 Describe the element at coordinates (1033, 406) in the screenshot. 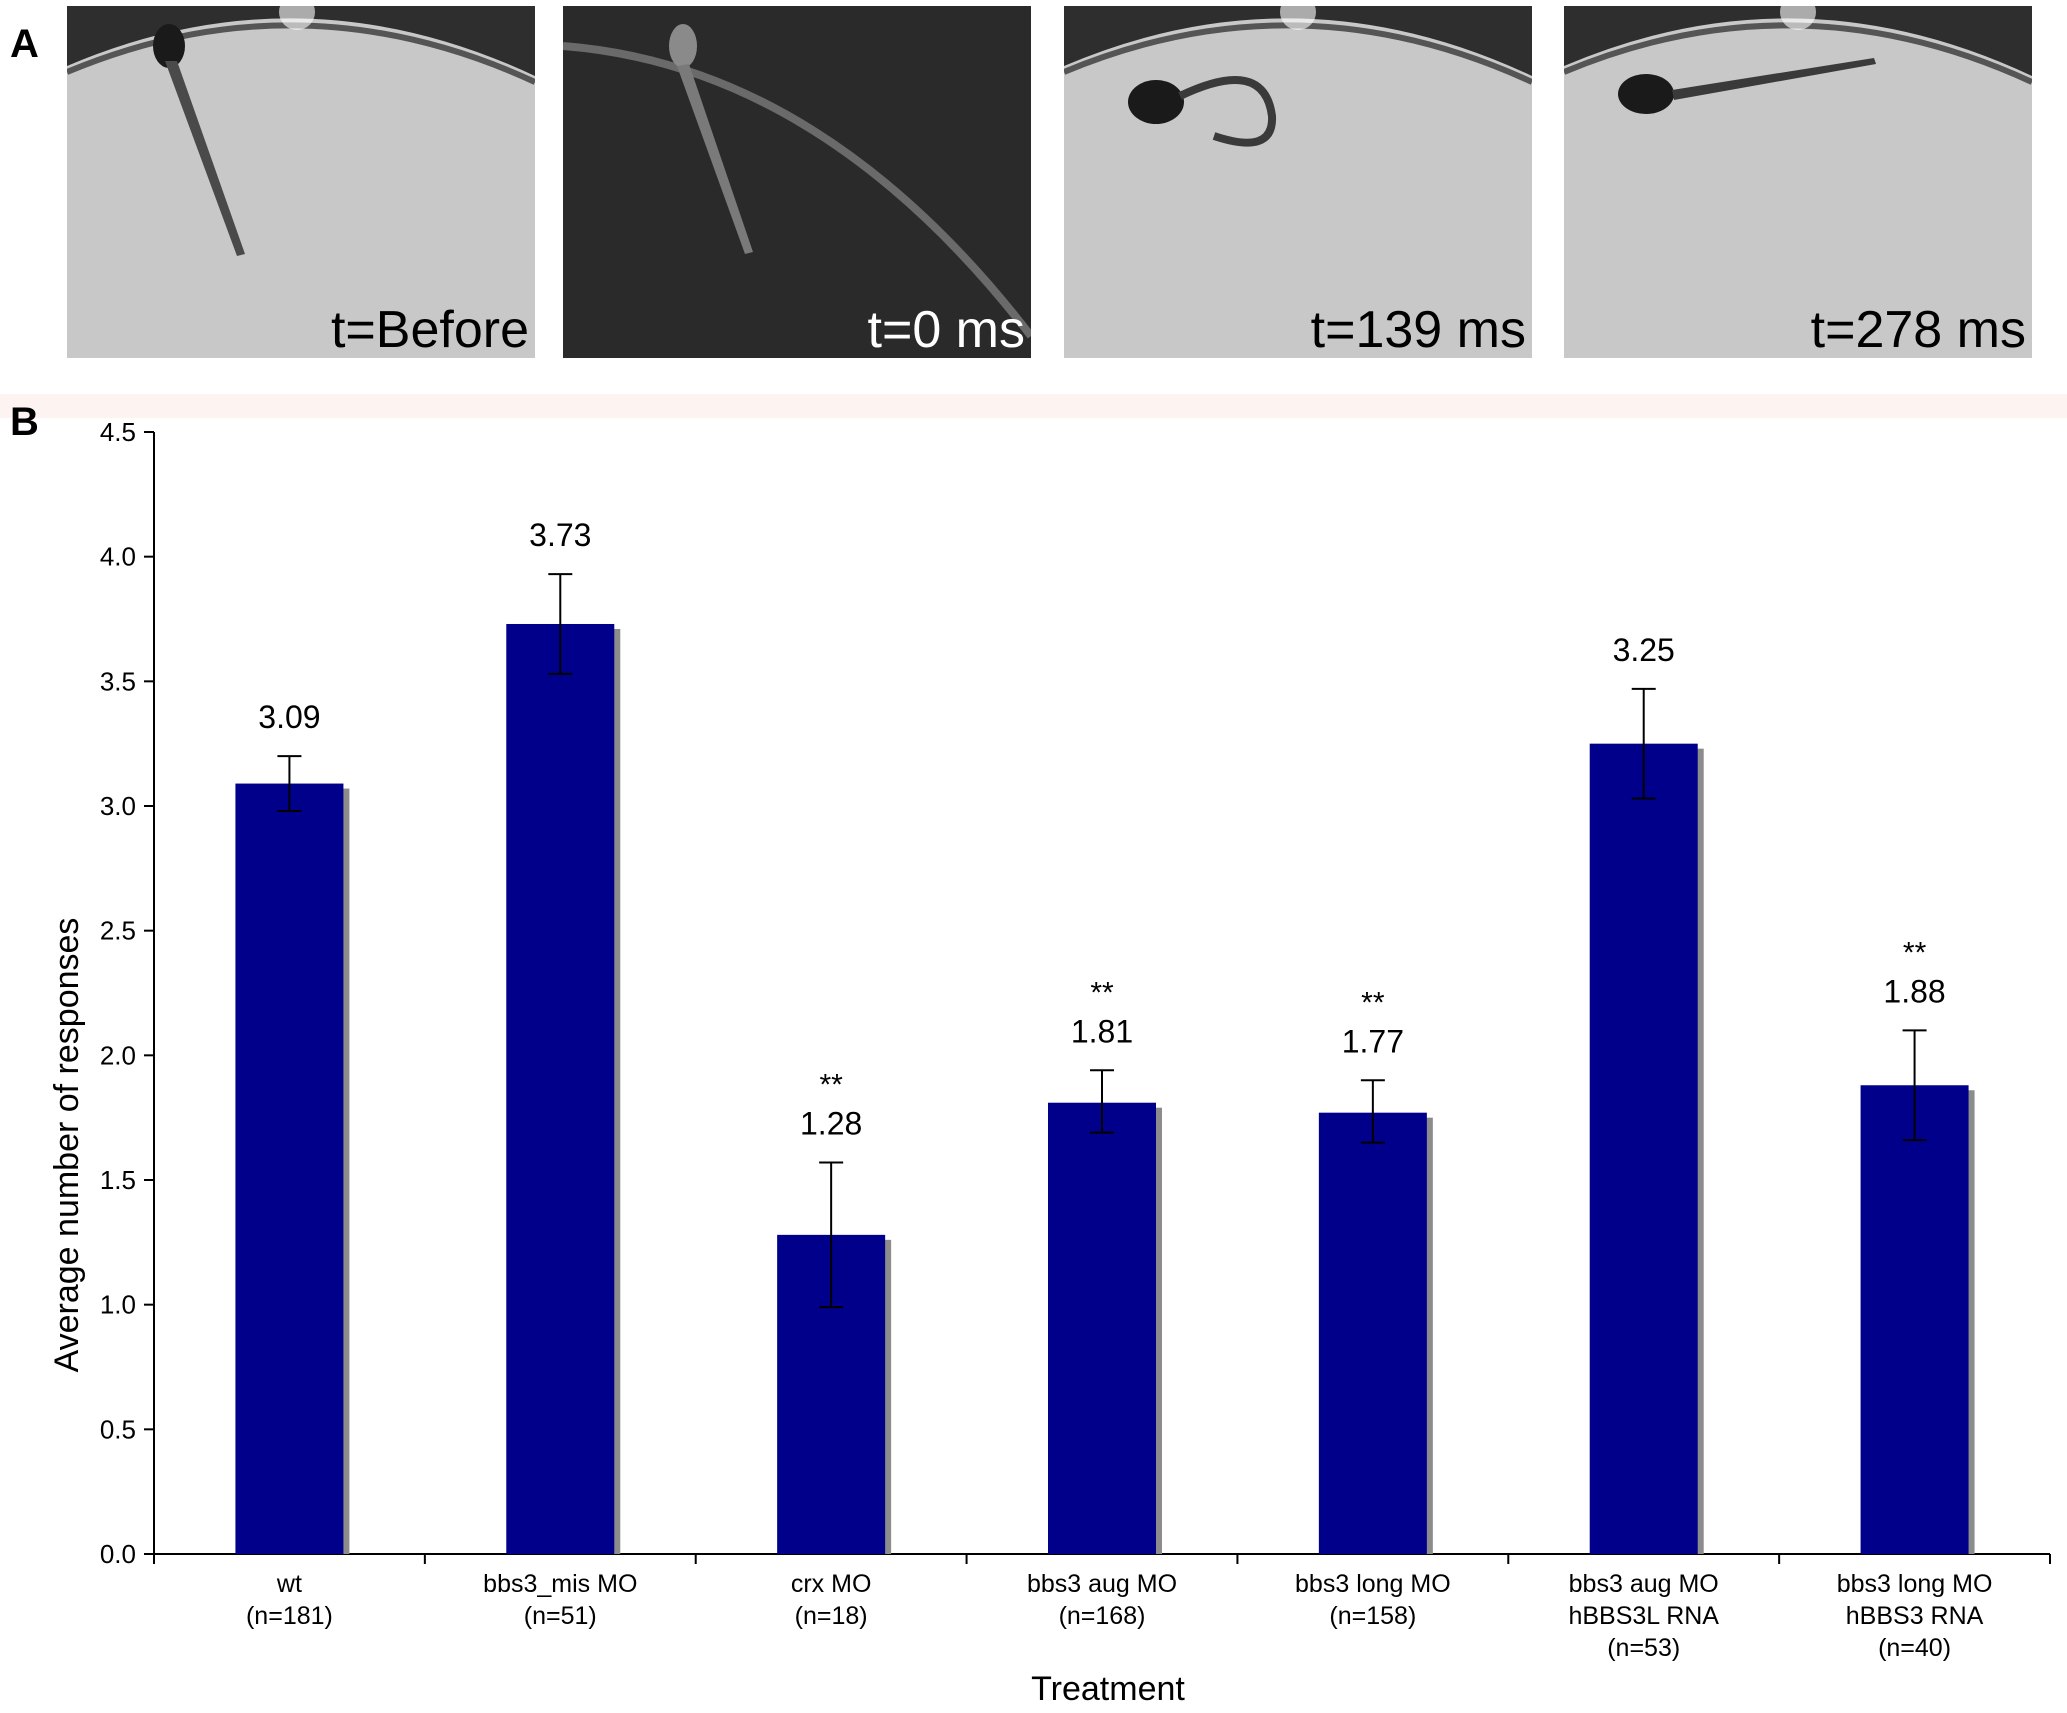

I see `panel-divider` at that location.